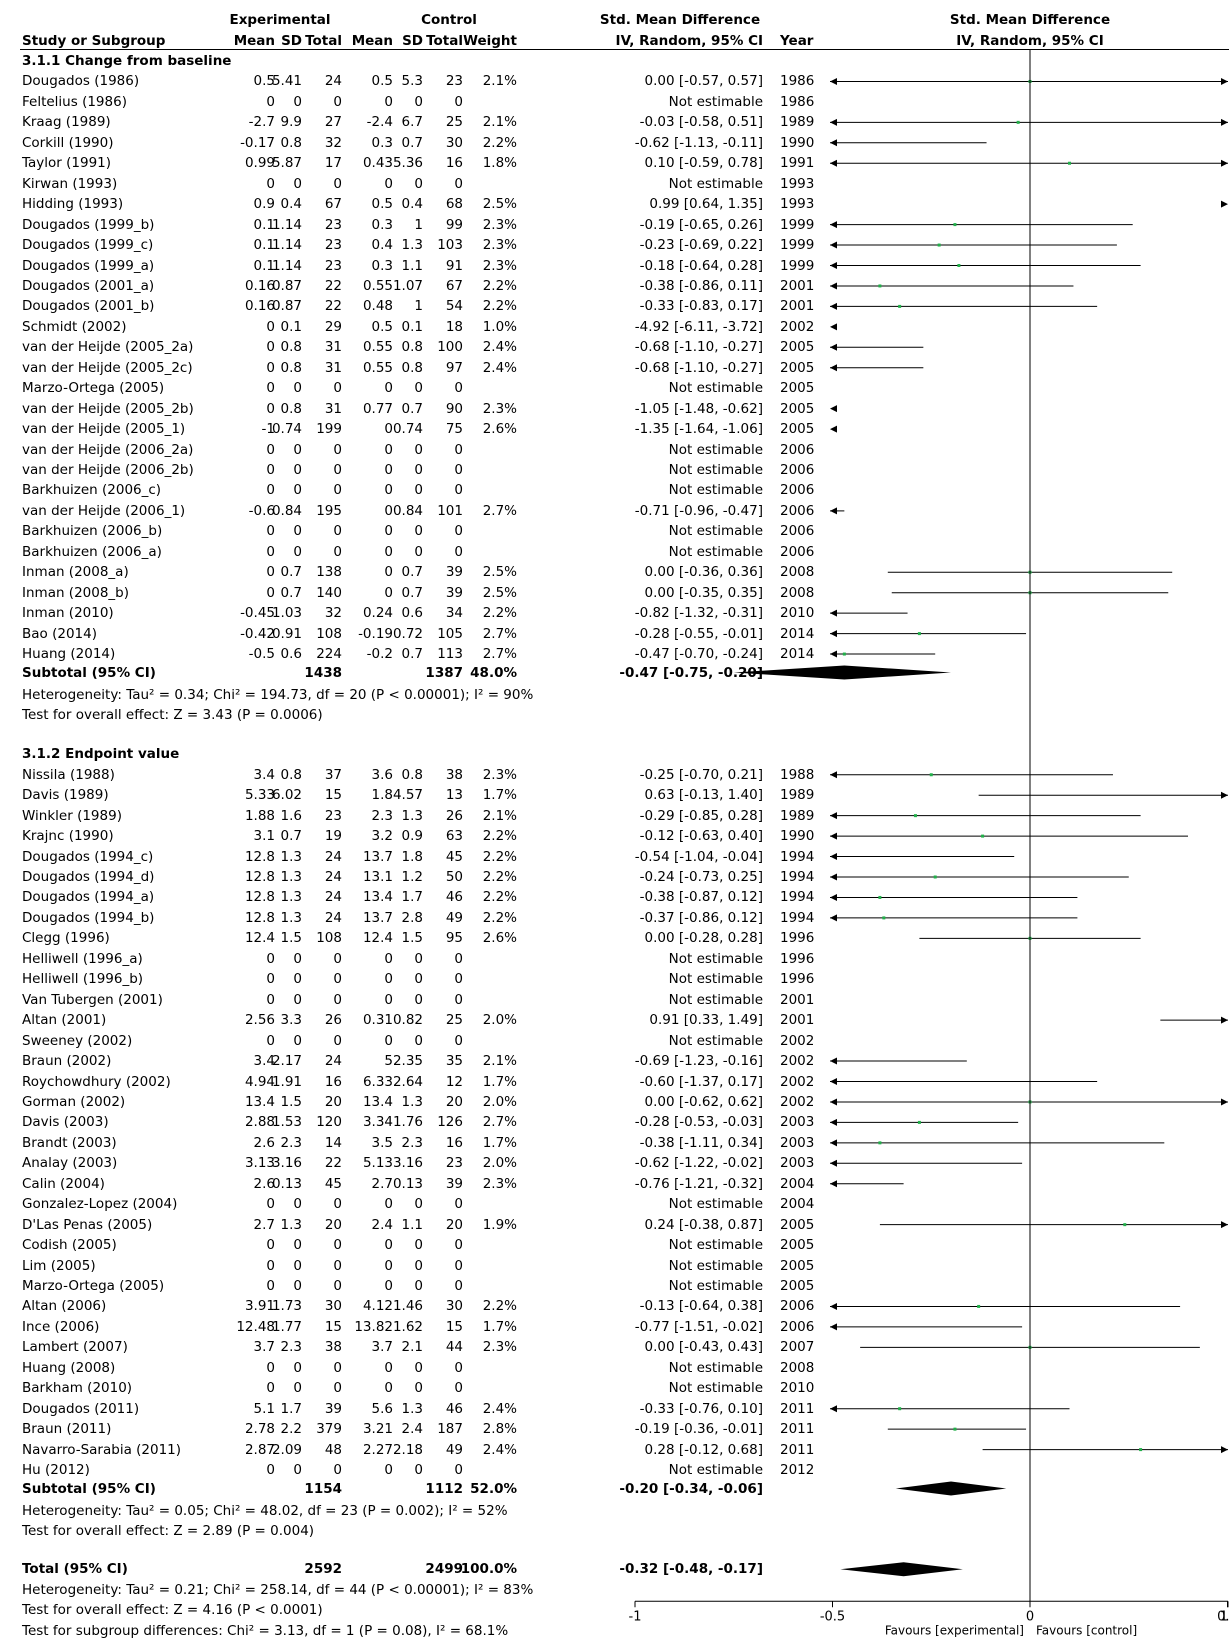  Describe the element at coordinates (257, 142) in the screenshot. I see `study-meanE: -0.17` at that location.